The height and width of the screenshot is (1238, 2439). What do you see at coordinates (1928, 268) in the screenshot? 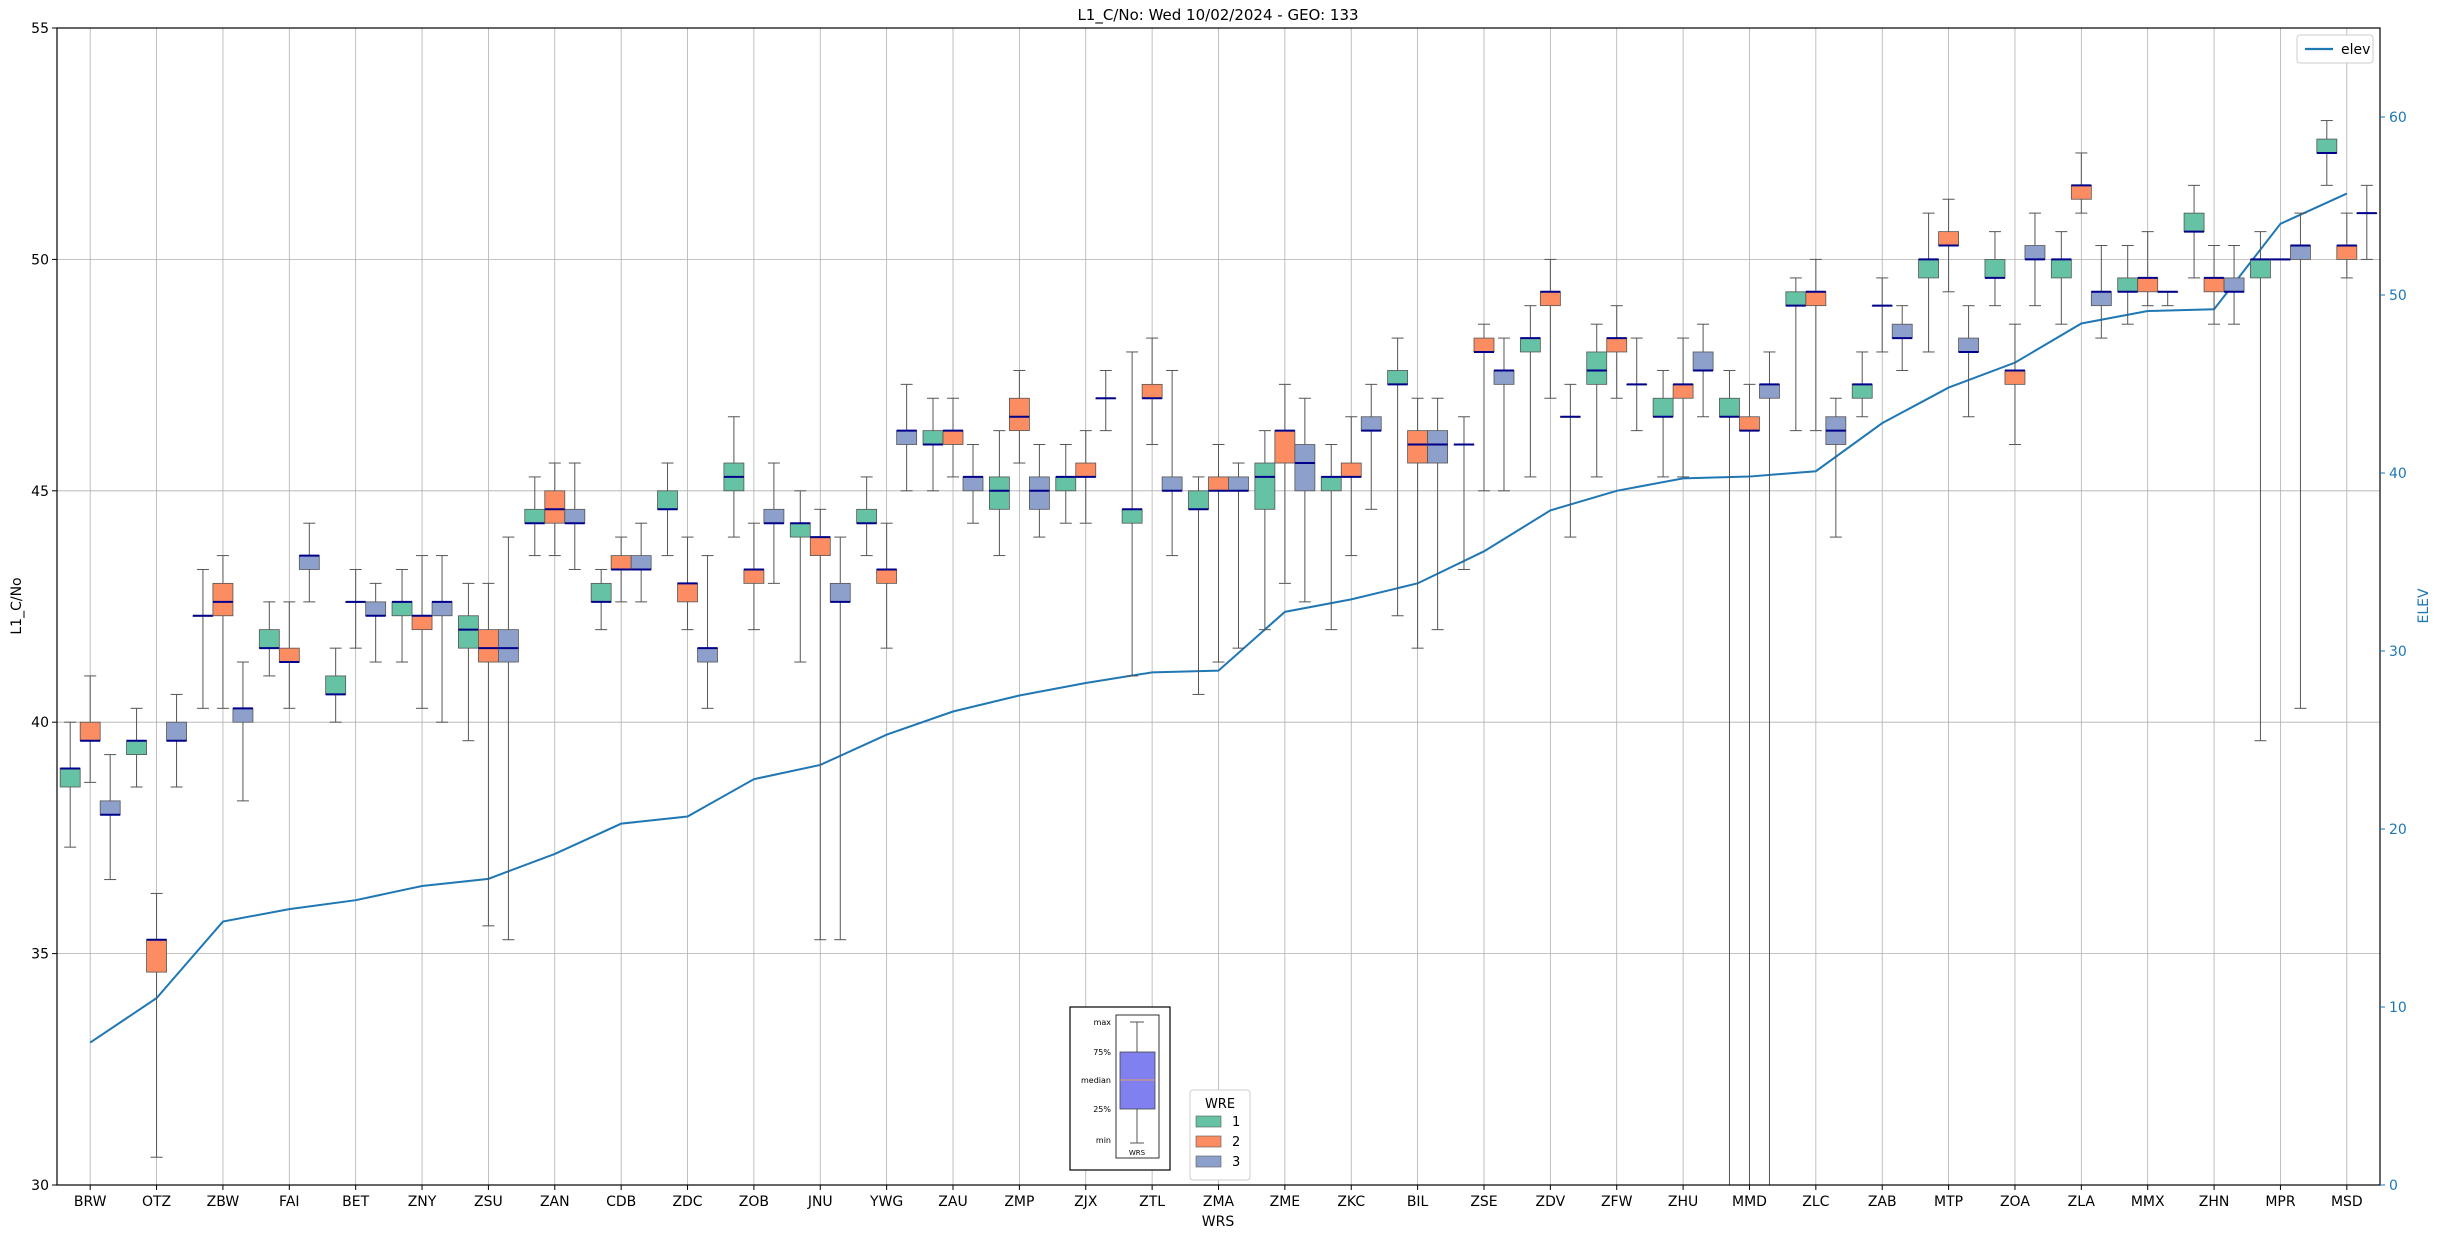
I see `box-MTP-wre1` at bounding box center [1928, 268].